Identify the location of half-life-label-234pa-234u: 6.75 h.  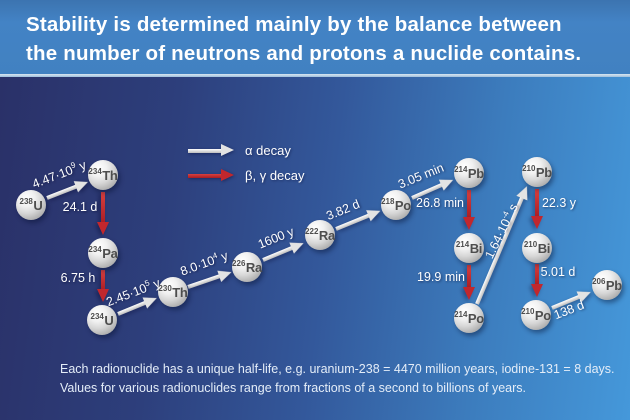
(78, 278).